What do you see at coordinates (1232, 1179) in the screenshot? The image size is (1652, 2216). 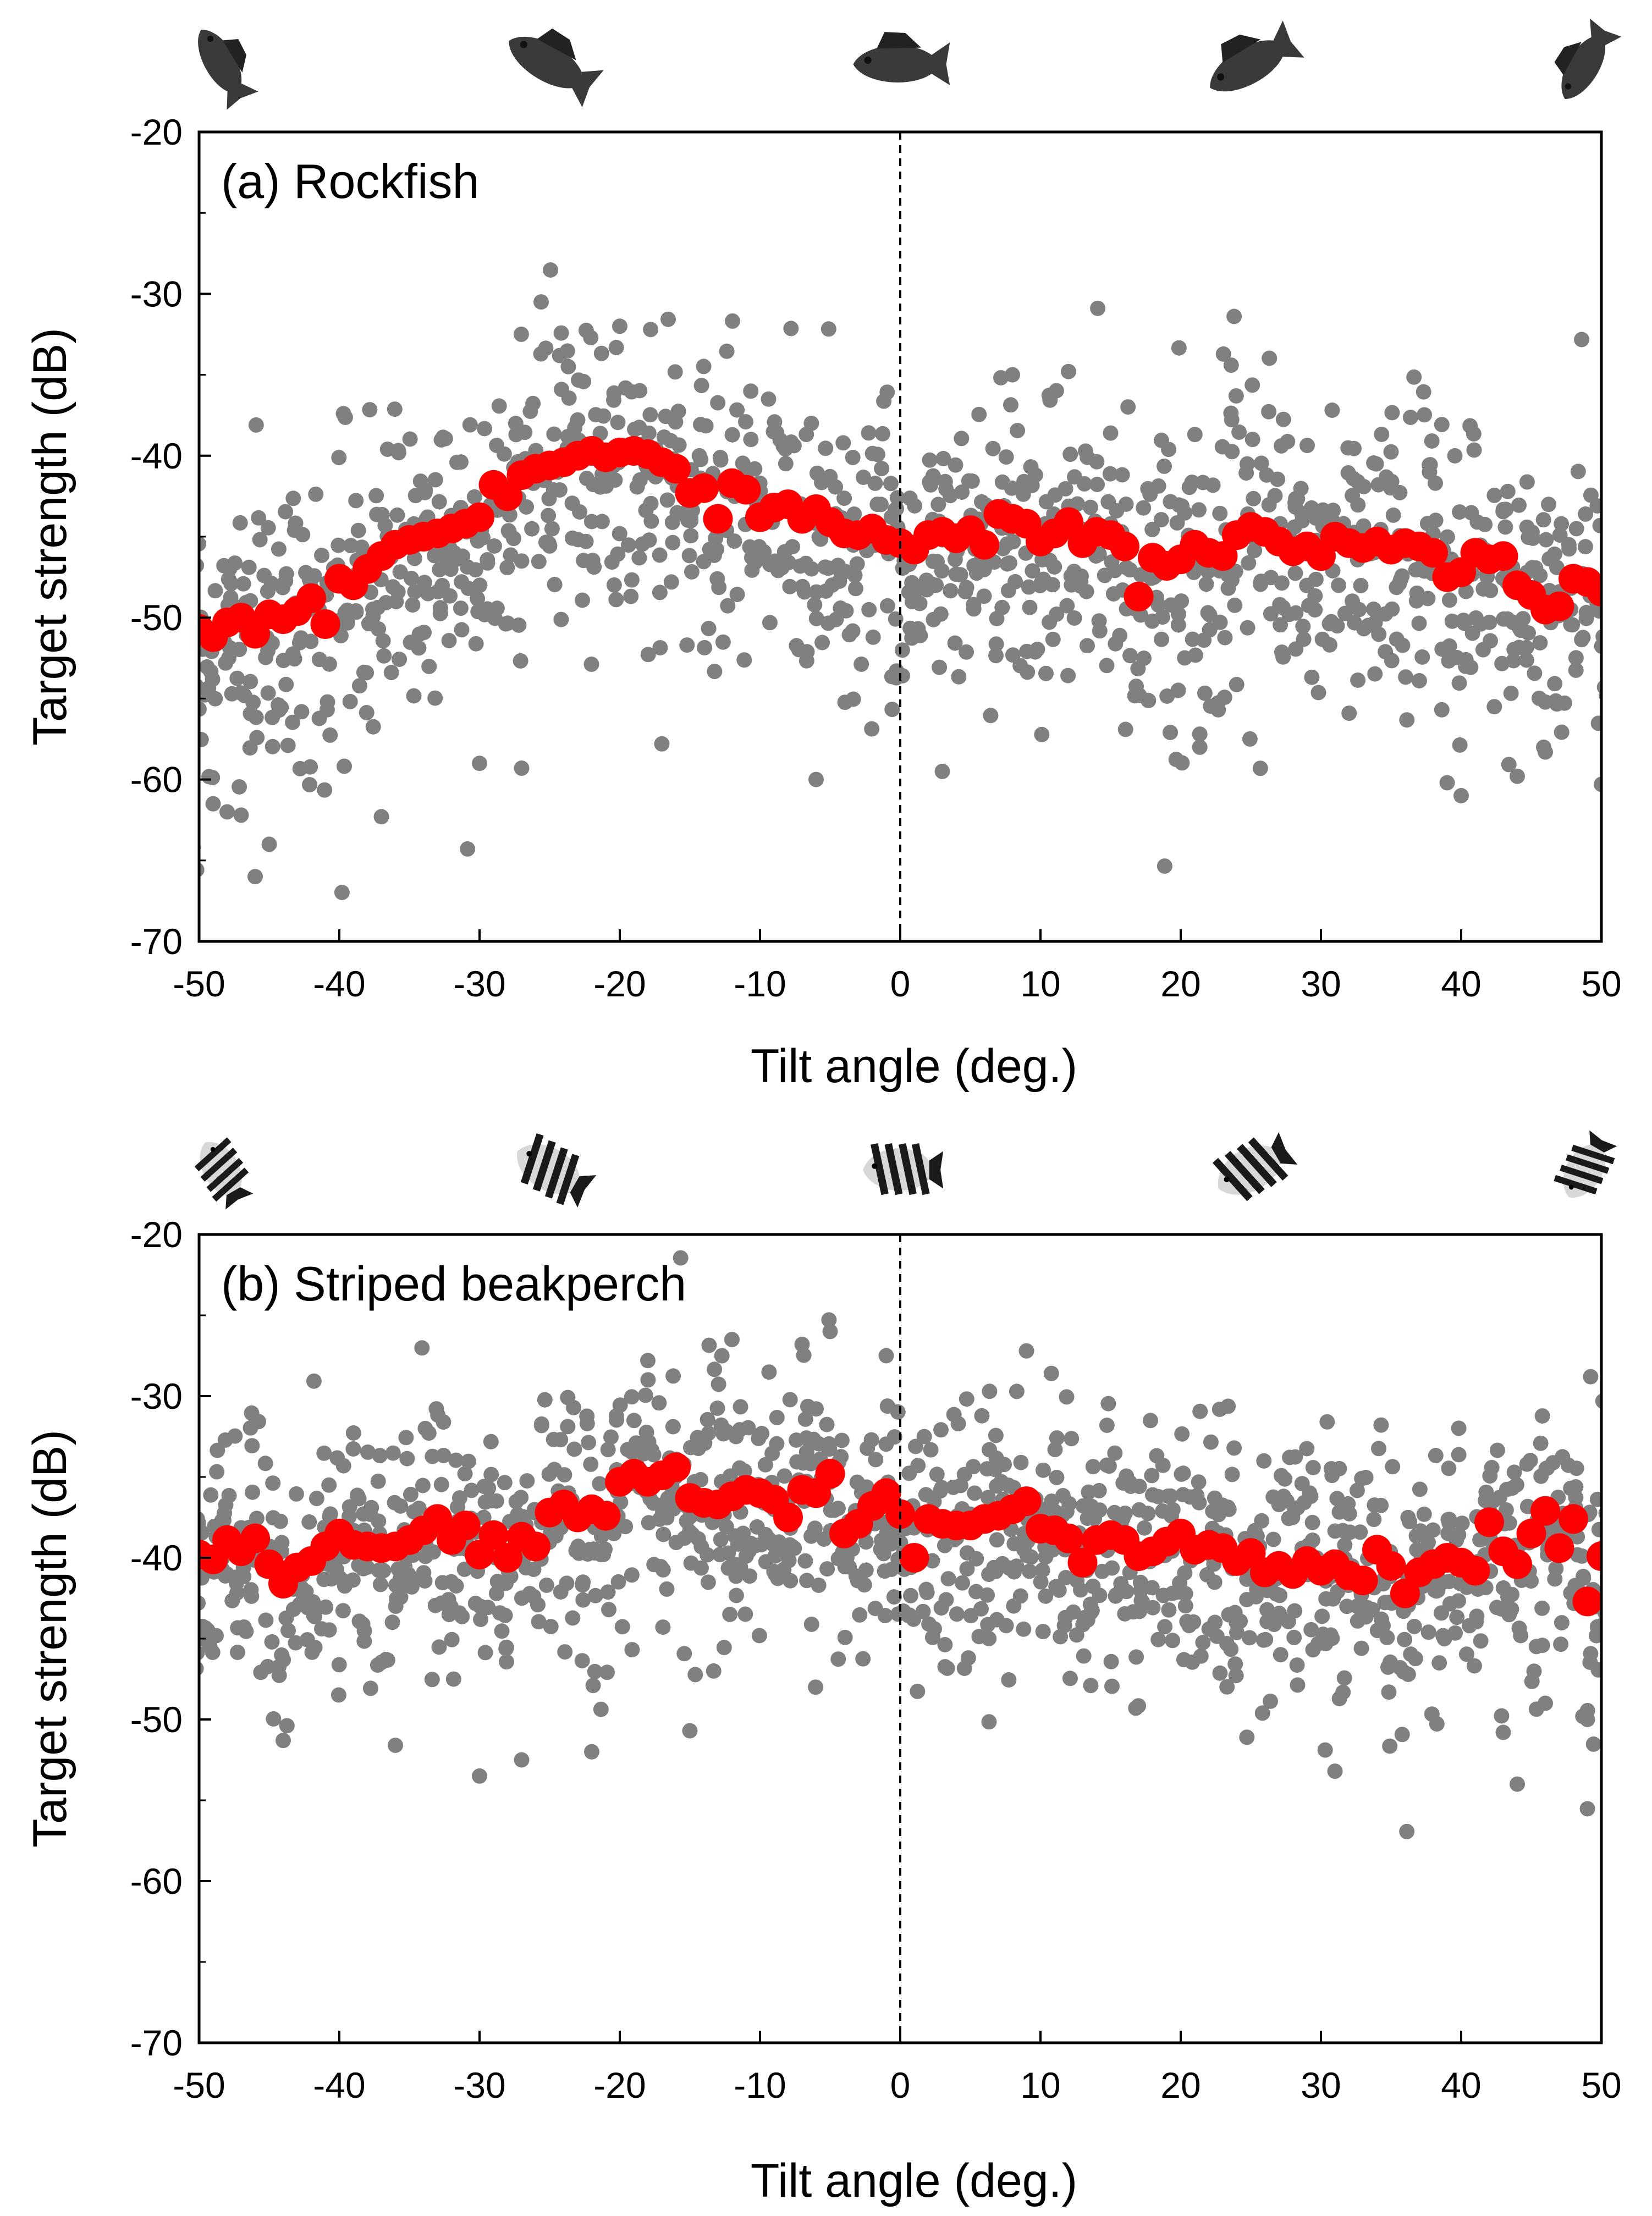 I see `fish-stripe` at bounding box center [1232, 1179].